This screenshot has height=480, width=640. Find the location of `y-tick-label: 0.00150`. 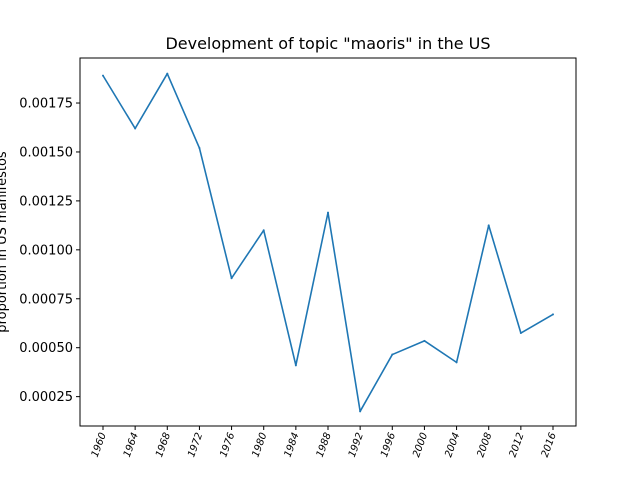

y-tick-label: 0.00150 is located at coordinates (46, 152).